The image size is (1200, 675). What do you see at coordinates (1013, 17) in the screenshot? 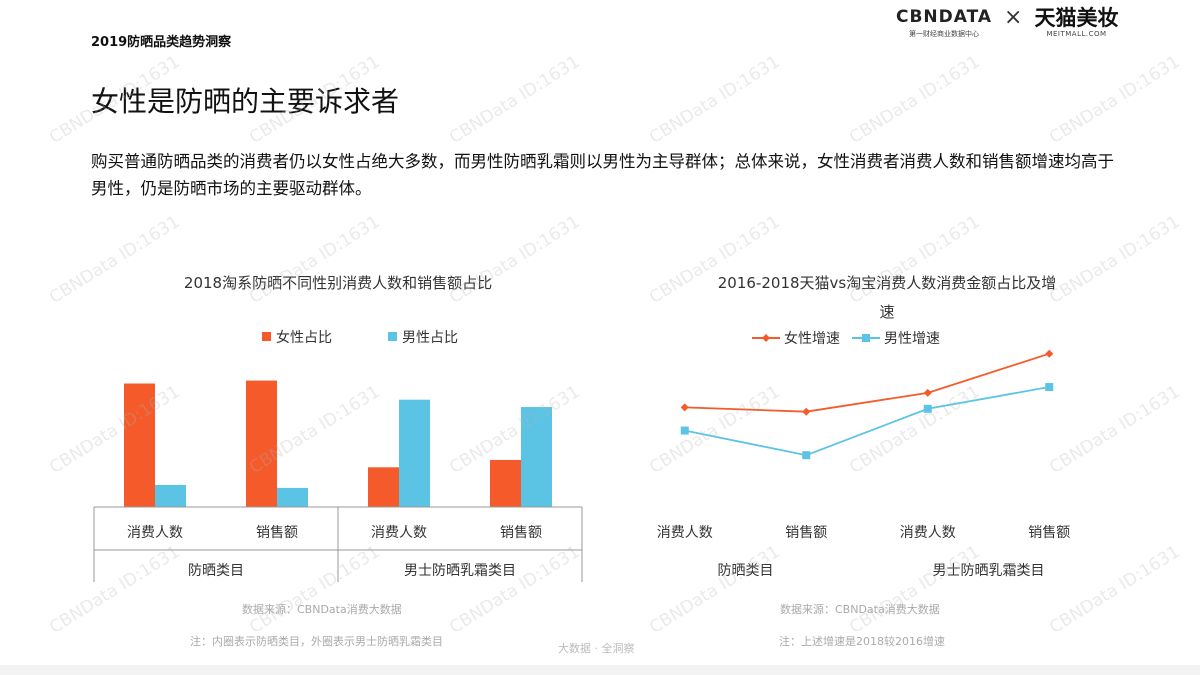
I see `times-icon: ×` at bounding box center [1013, 17].